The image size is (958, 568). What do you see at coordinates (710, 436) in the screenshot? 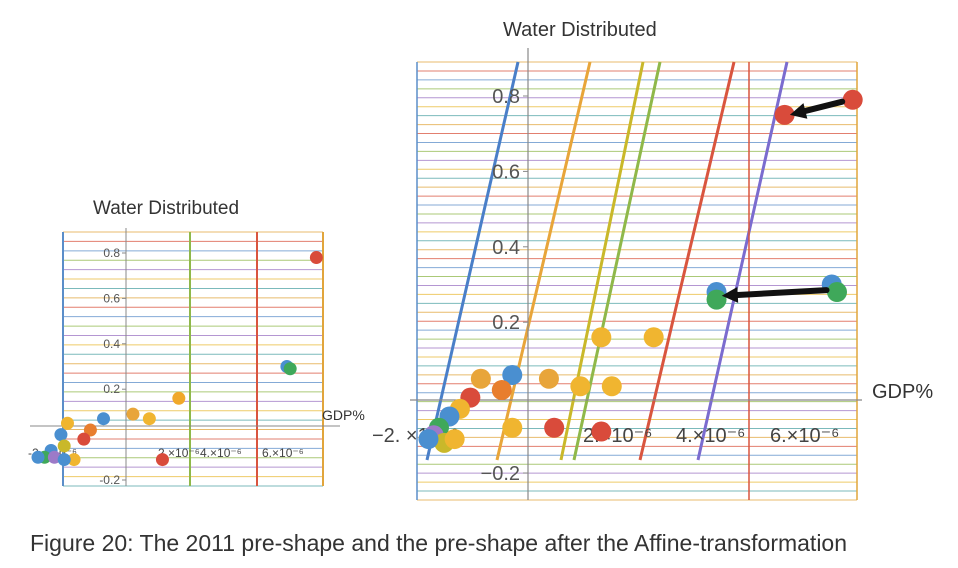
I see `right-x-tick-label: 4.×10⁻⁶` at bounding box center [710, 436].